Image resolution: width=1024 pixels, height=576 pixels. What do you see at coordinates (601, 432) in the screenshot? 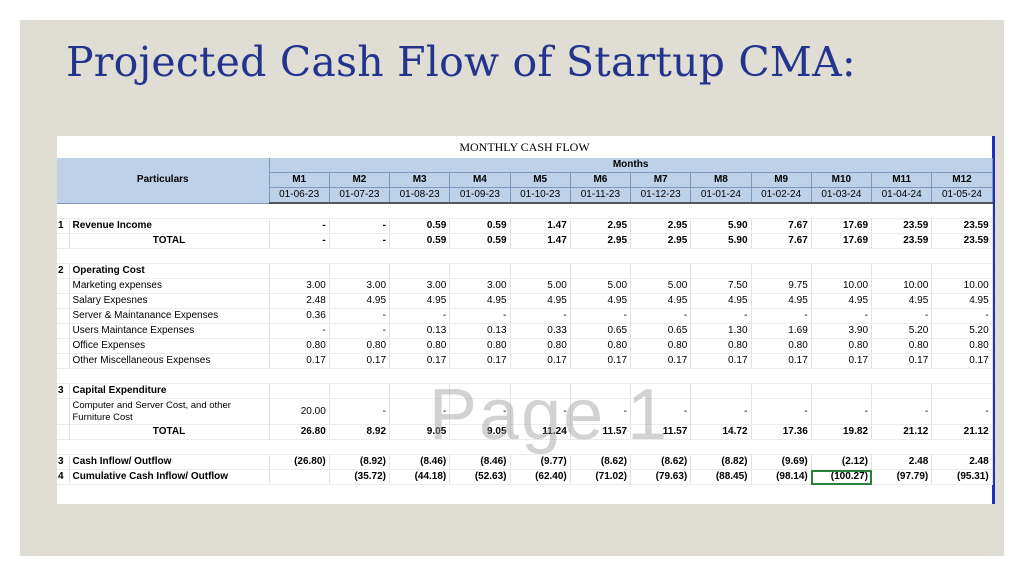
I see `value-cell: 11.57` at bounding box center [601, 432].